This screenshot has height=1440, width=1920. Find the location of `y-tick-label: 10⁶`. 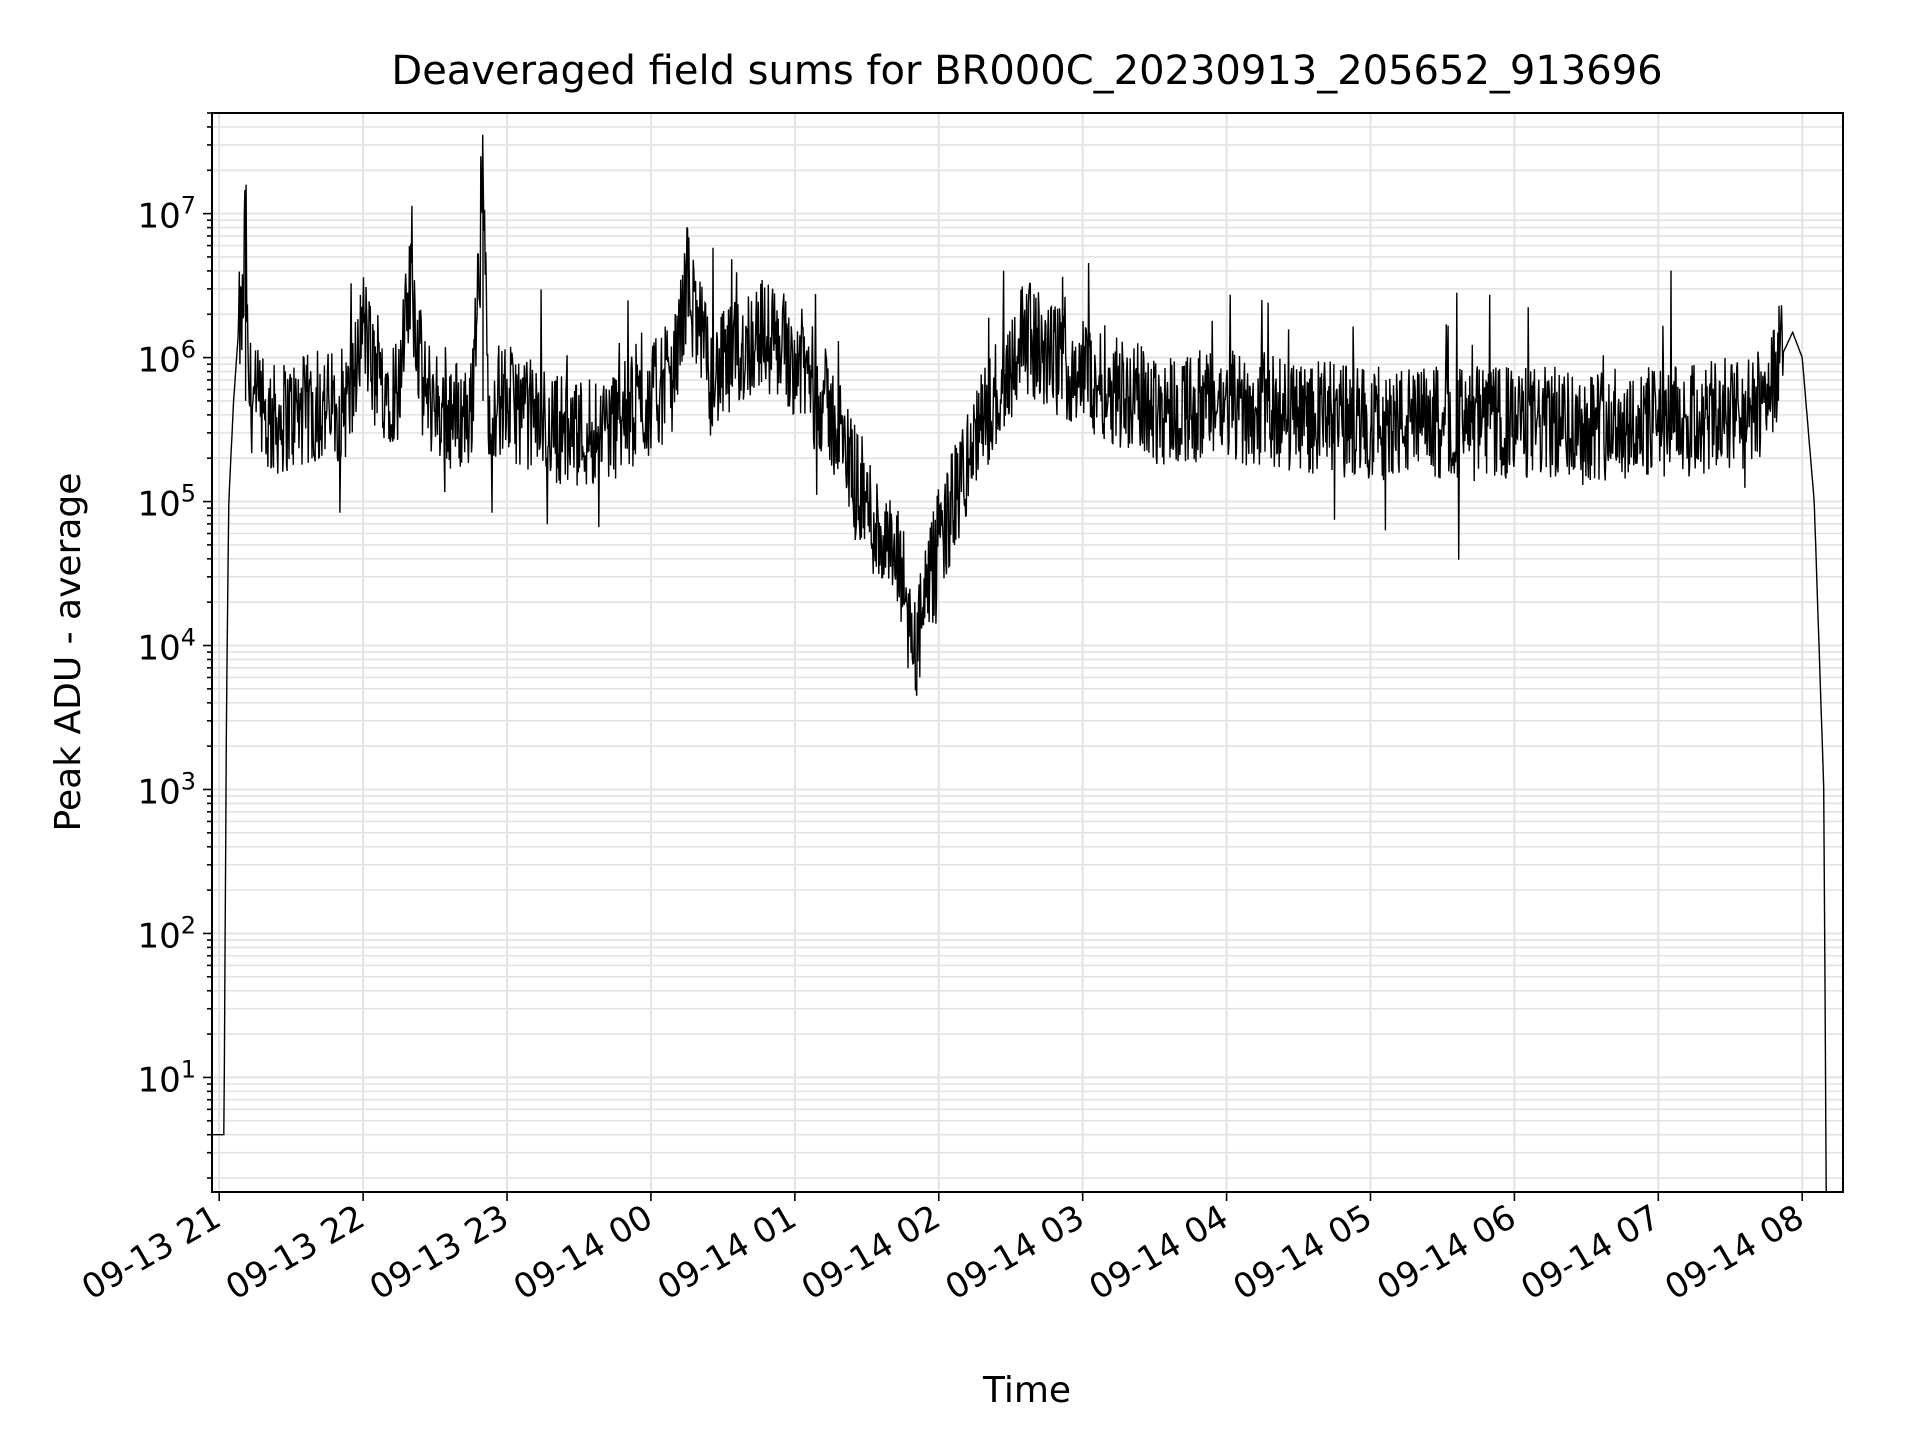

y-tick-label: 10⁶ is located at coordinates (166, 358).